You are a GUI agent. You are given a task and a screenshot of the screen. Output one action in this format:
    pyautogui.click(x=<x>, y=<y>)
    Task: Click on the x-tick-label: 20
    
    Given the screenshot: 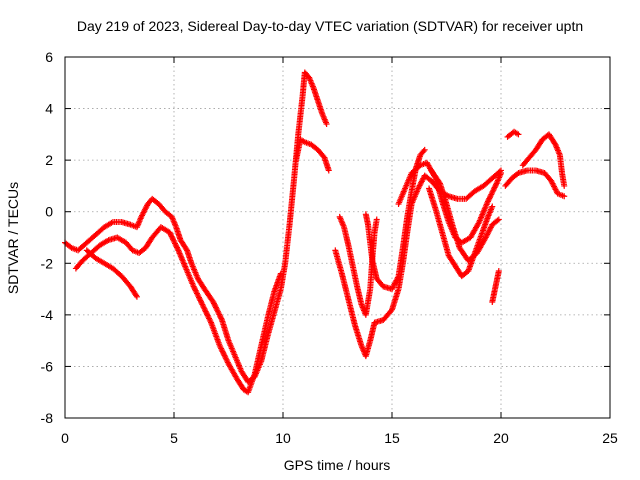 What is the action you would take?
    pyautogui.click(x=501, y=438)
    